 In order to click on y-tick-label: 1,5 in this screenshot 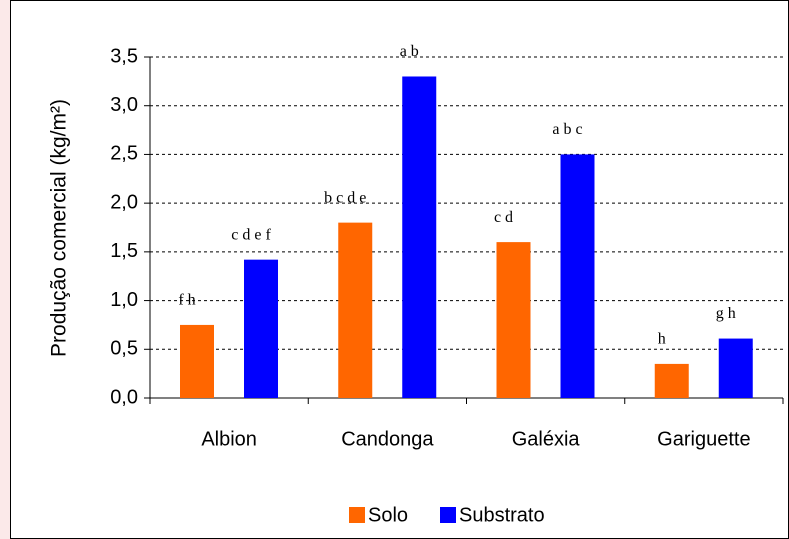, I will do `click(124, 251)`.